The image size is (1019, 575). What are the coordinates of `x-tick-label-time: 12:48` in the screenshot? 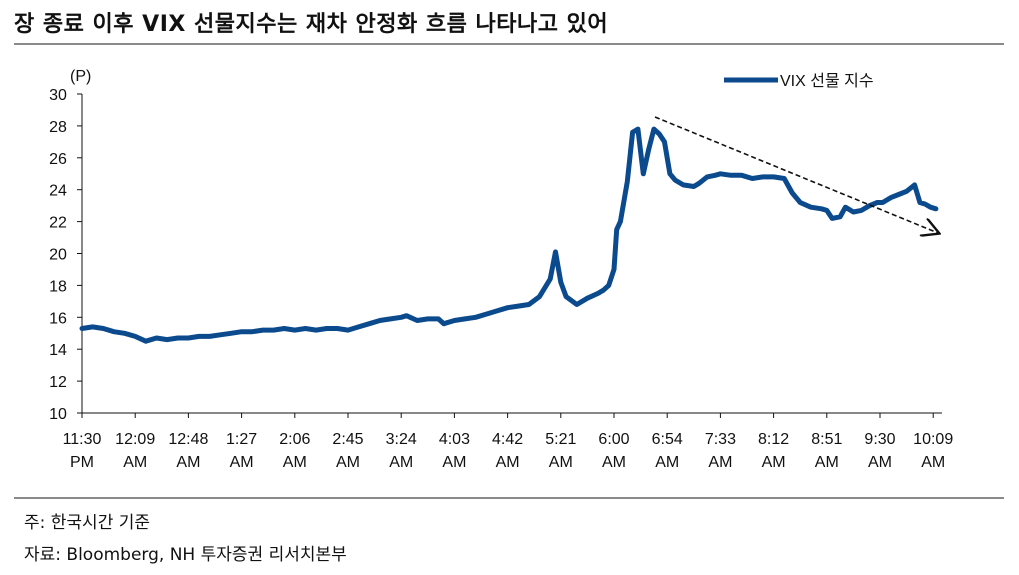 It's located at (188, 439).